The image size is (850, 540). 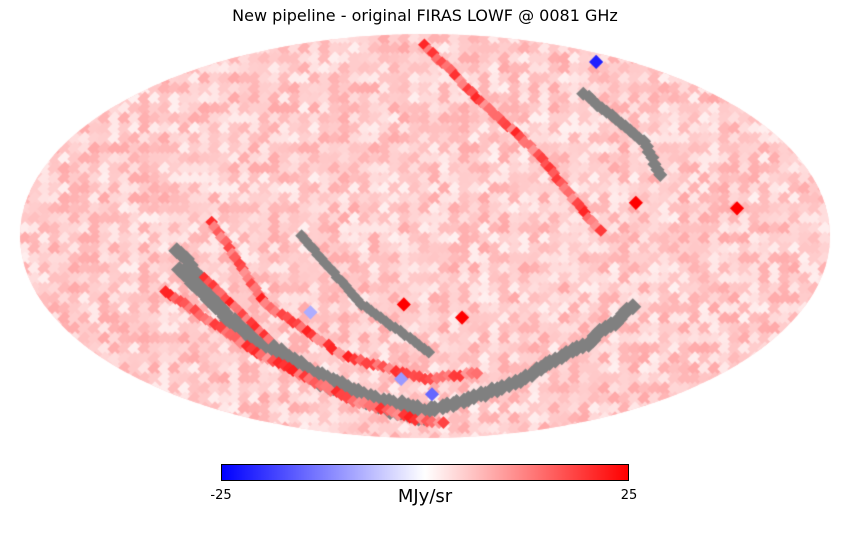 What do you see at coordinates (425, 472) in the screenshot?
I see `colorbar` at bounding box center [425, 472].